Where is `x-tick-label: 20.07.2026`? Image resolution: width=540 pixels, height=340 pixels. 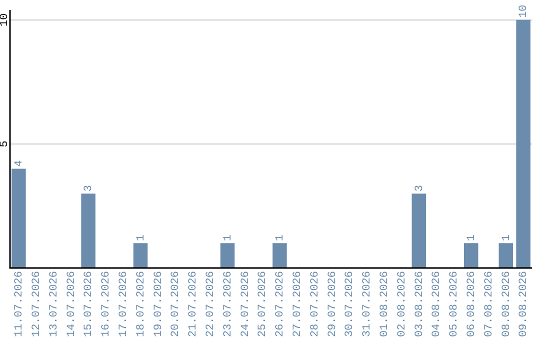 x-tick-label: 20.07.2026 is located at coordinates (176, 304).